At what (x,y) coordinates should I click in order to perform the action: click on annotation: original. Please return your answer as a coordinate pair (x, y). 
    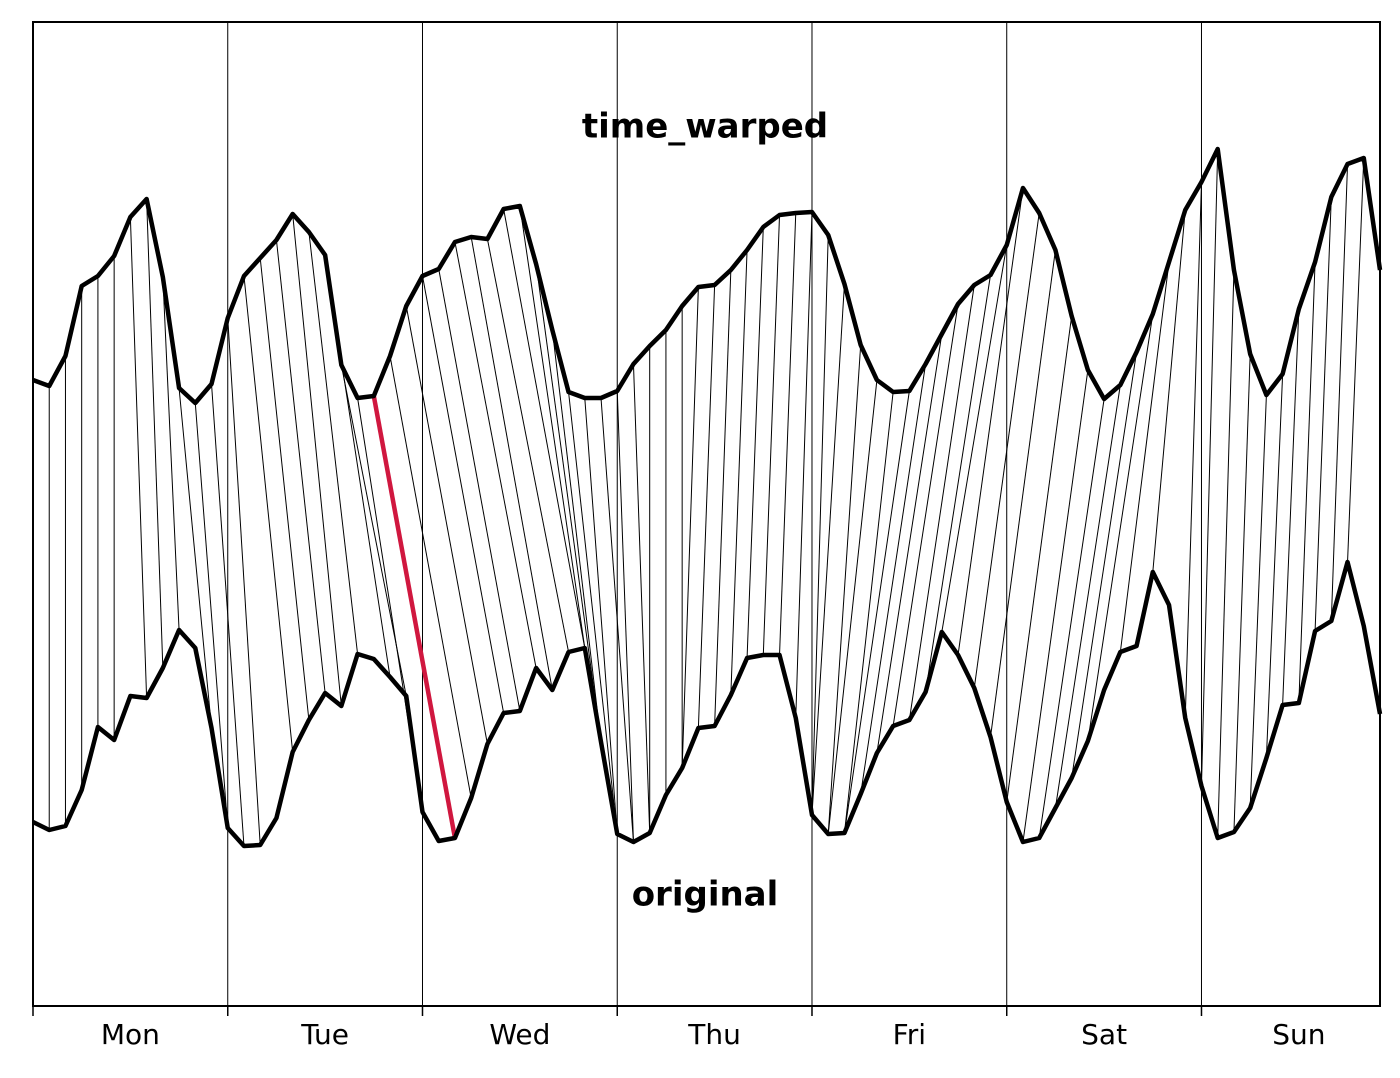
    Looking at the image, I should click on (705, 895).